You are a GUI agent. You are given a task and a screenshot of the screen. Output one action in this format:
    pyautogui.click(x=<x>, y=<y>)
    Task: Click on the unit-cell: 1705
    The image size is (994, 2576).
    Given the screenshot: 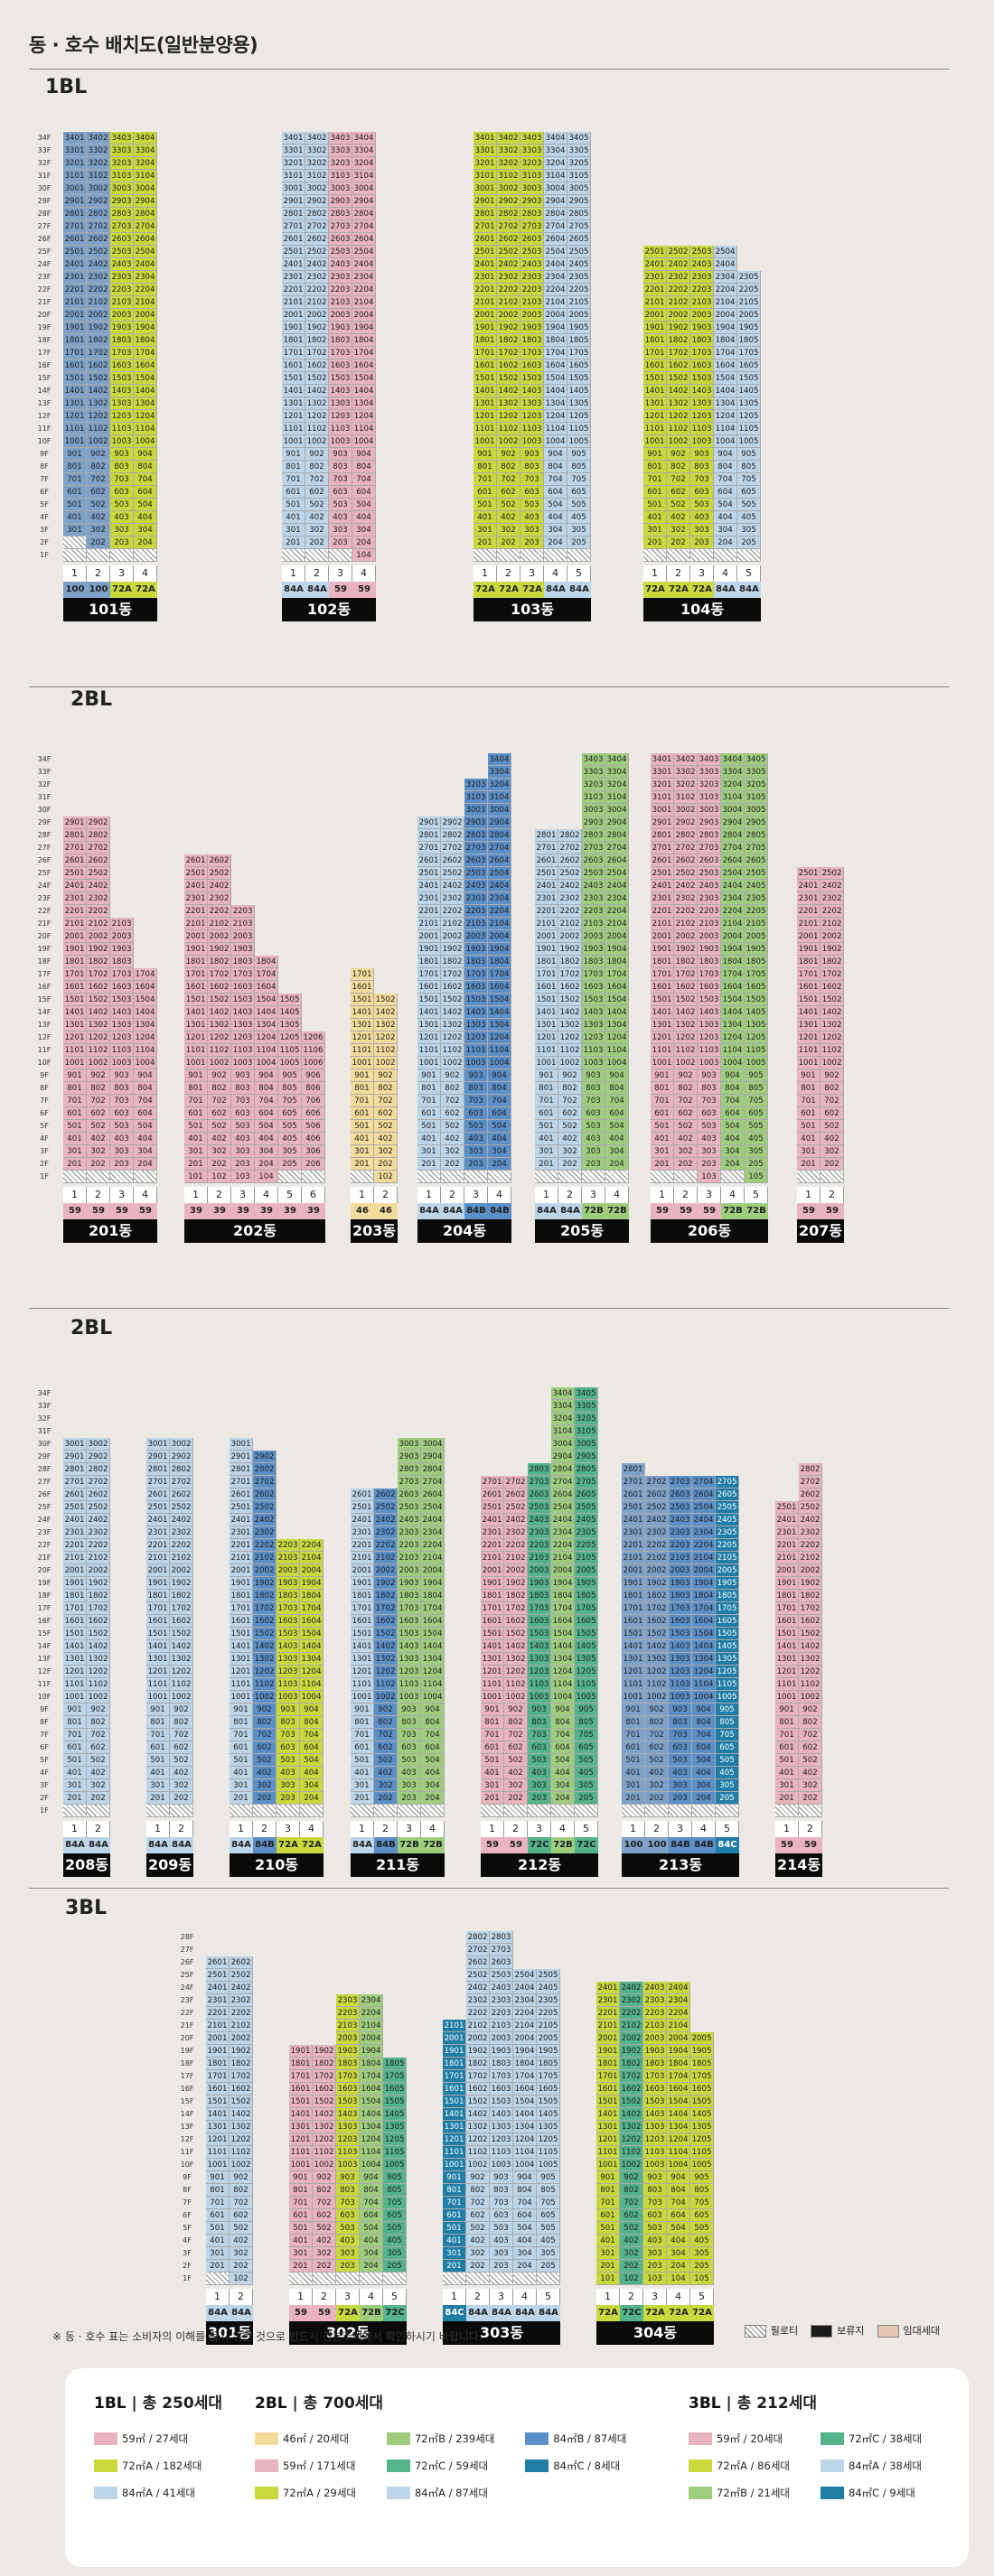 What is the action you would take?
    pyautogui.click(x=749, y=353)
    